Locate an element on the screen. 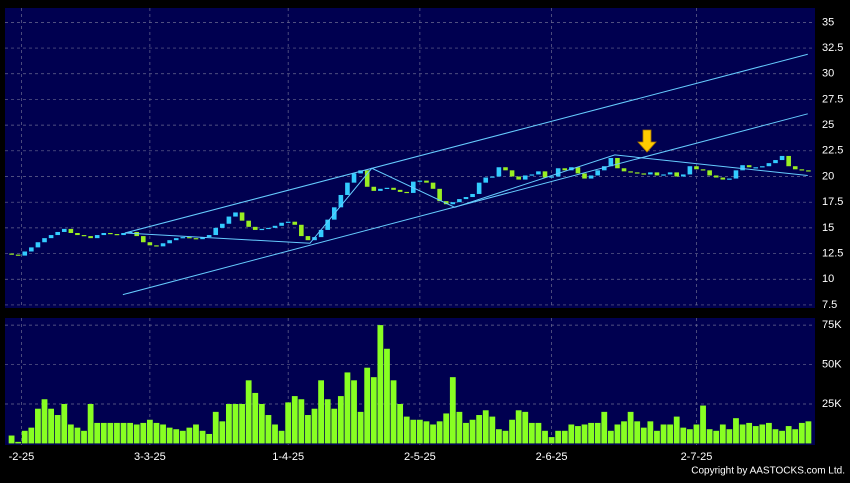 The width and height of the screenshot is (850, 483). copyright: Copyright by AASTOCKS.com Ltd. is located at coordinates (768, 471).